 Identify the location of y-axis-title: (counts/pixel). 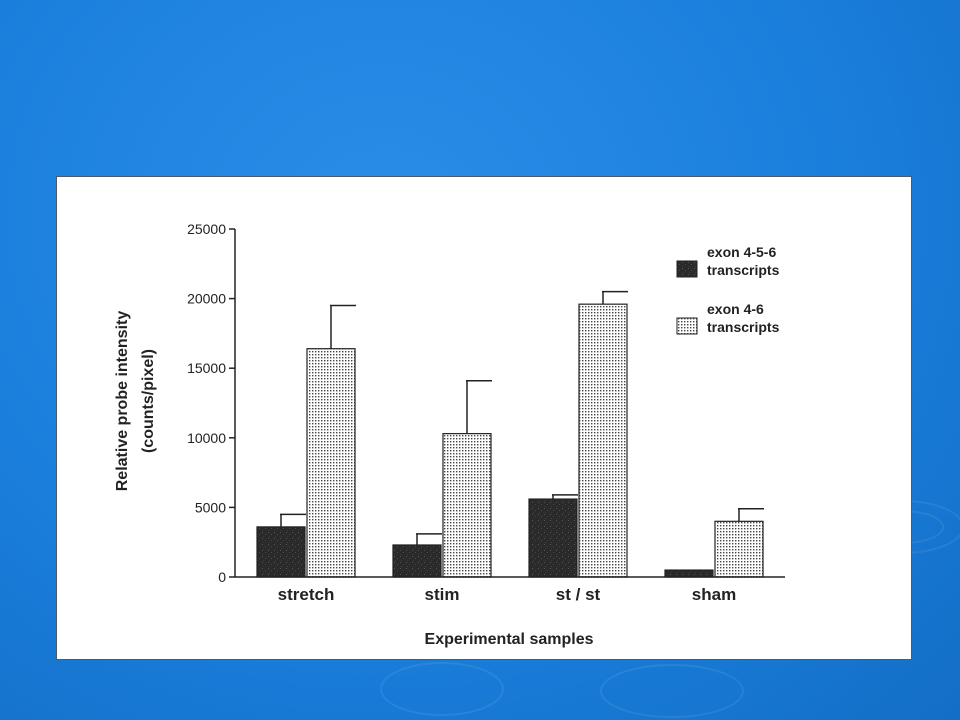
(148, 401).